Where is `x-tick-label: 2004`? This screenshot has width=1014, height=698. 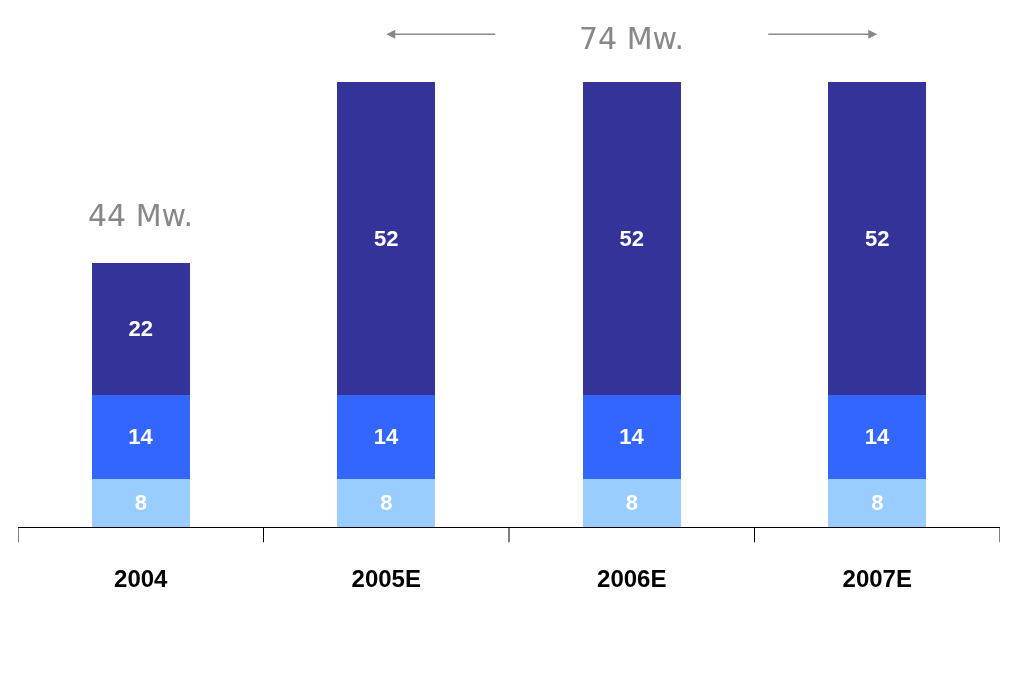 x-tick-label: 2004 is located at coordinates (141, 578).